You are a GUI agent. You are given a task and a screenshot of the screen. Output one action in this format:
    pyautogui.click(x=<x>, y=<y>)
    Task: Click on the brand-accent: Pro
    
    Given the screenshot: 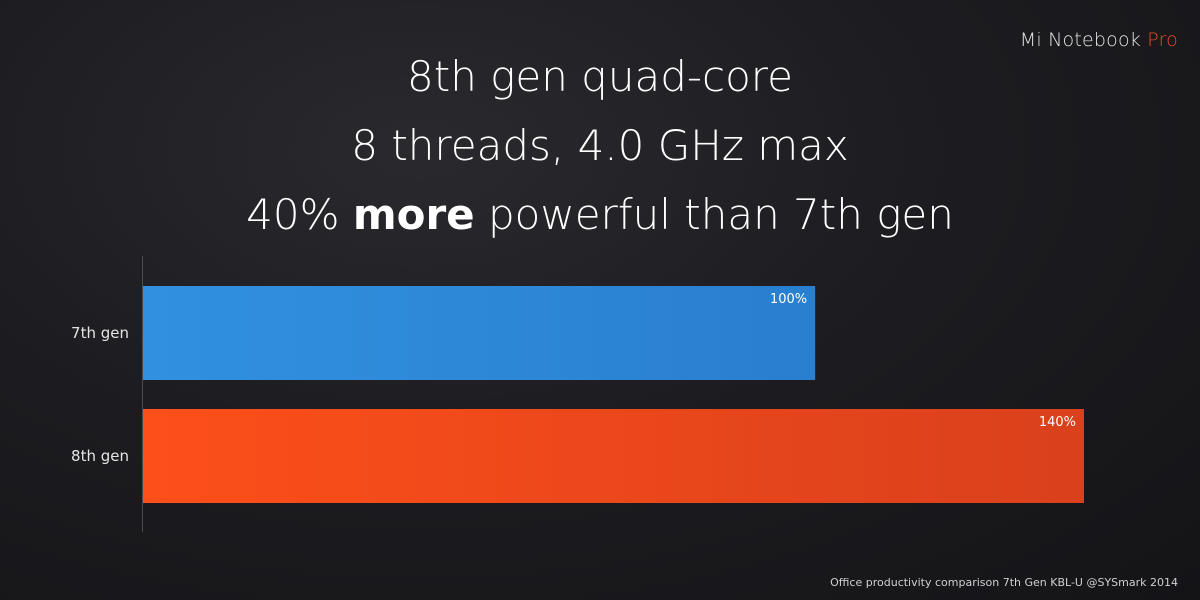 What is the action you would take?
    pyautogui.click(x=1162, y=40)
    